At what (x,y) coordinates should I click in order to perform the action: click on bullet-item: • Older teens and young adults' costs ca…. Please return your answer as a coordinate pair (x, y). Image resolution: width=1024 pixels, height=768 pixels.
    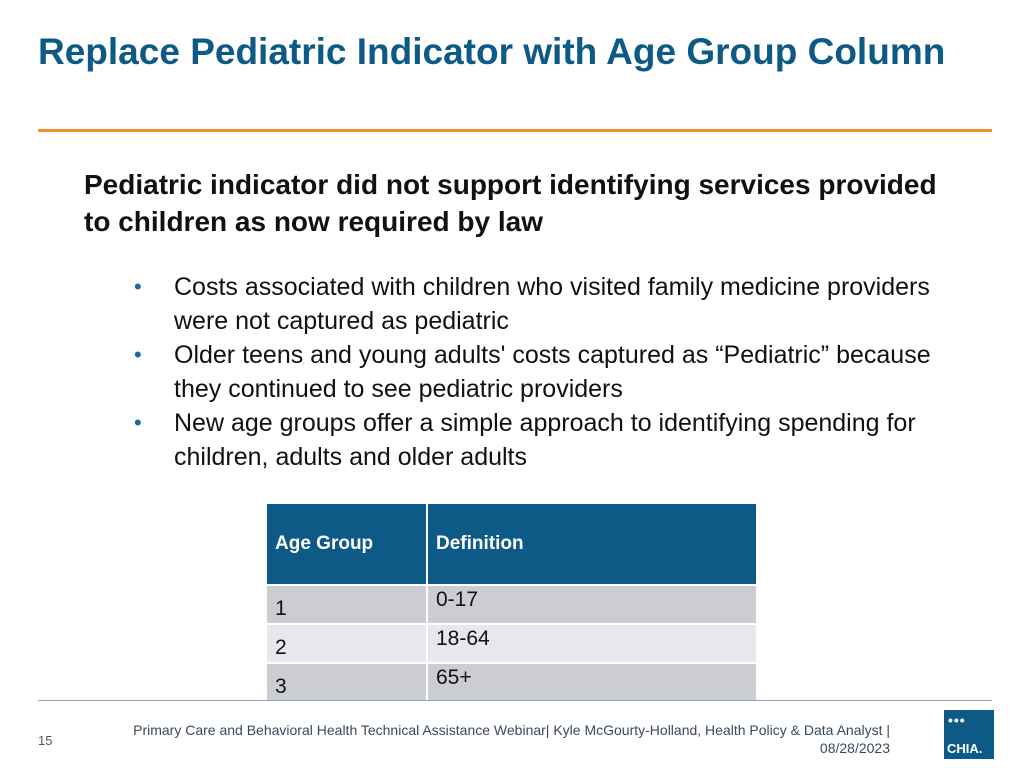
    Looking at the image, I should click on (534, 372).